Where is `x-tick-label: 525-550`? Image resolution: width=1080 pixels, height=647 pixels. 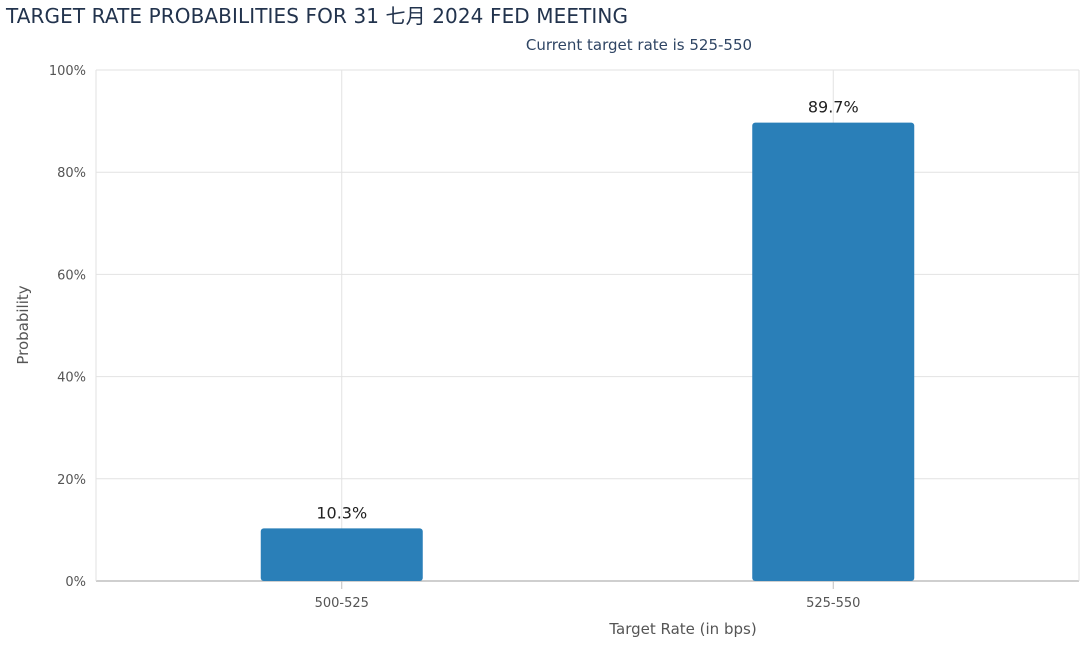
x-tick-label: 525-550 is located at coordinates (833, 603).